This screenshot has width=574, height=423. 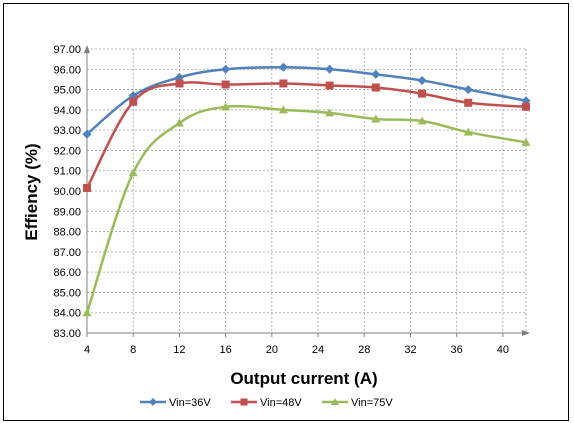 I want to click on x-tick-label: 24, so click(x=318, y=350).